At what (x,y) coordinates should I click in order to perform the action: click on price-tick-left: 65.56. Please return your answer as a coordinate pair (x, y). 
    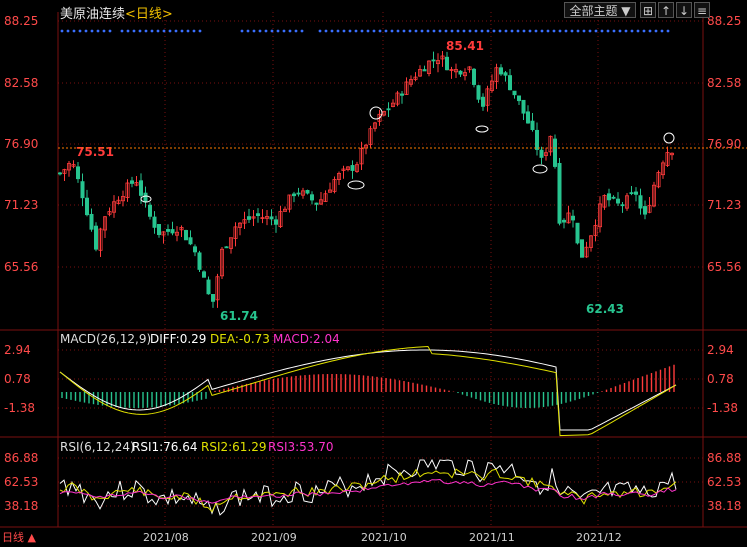
    Looking at the image, I should click on (21, 267).